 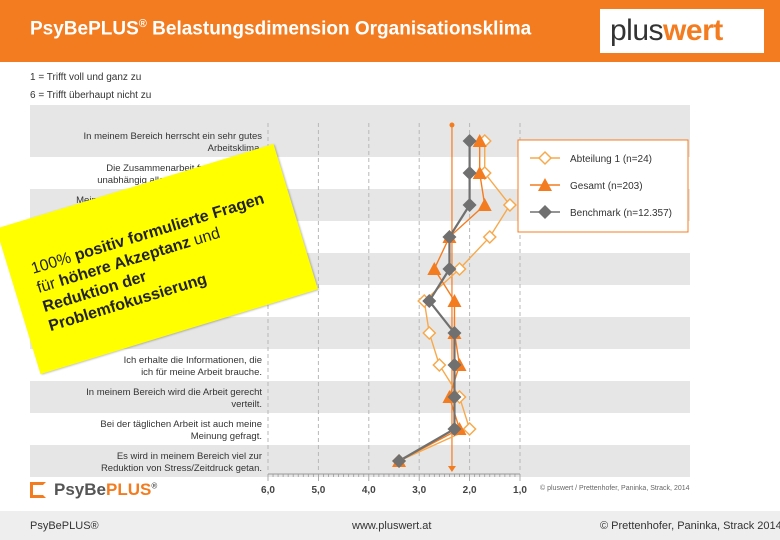 What do you see at coordinates (369, 490) in the screenshot?
I see `x-tick-label: 4,0` at bounding box center [369, 490].